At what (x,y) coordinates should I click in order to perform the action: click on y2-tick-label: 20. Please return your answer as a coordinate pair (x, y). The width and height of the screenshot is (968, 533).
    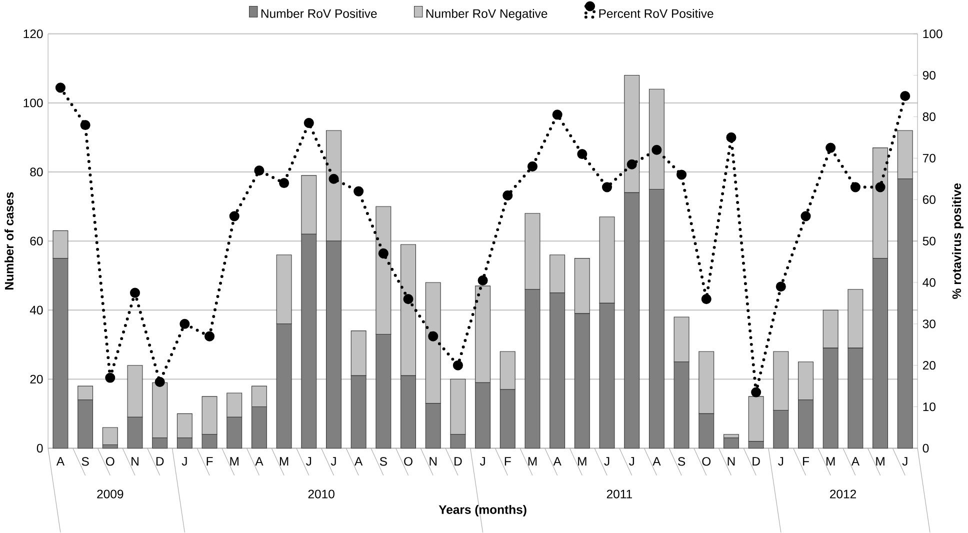
    Looking at the image, I should click on (929, 365).